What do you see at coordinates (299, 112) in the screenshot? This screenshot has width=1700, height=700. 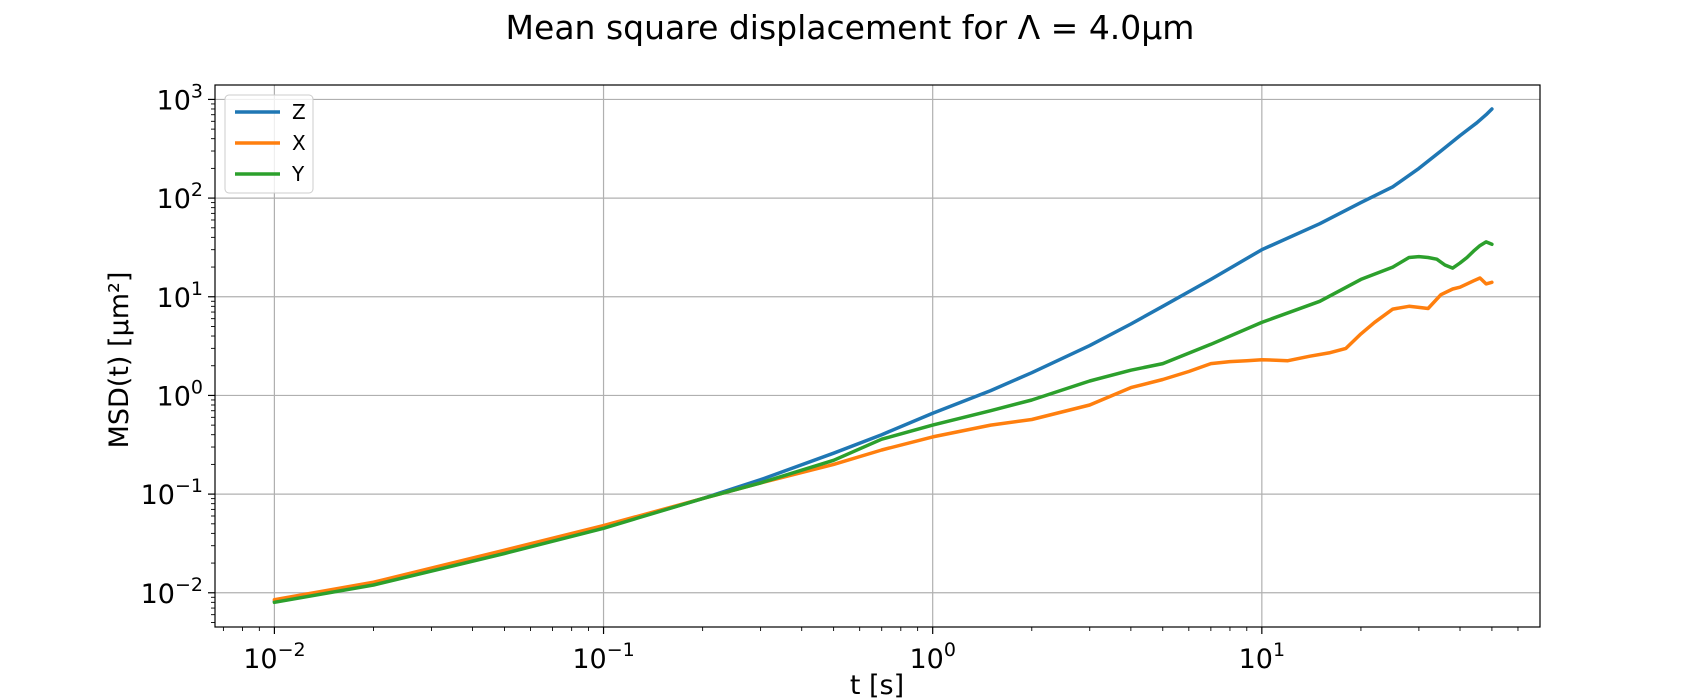 I see `legend-label-z: Z` at bounding box center [299, 112].